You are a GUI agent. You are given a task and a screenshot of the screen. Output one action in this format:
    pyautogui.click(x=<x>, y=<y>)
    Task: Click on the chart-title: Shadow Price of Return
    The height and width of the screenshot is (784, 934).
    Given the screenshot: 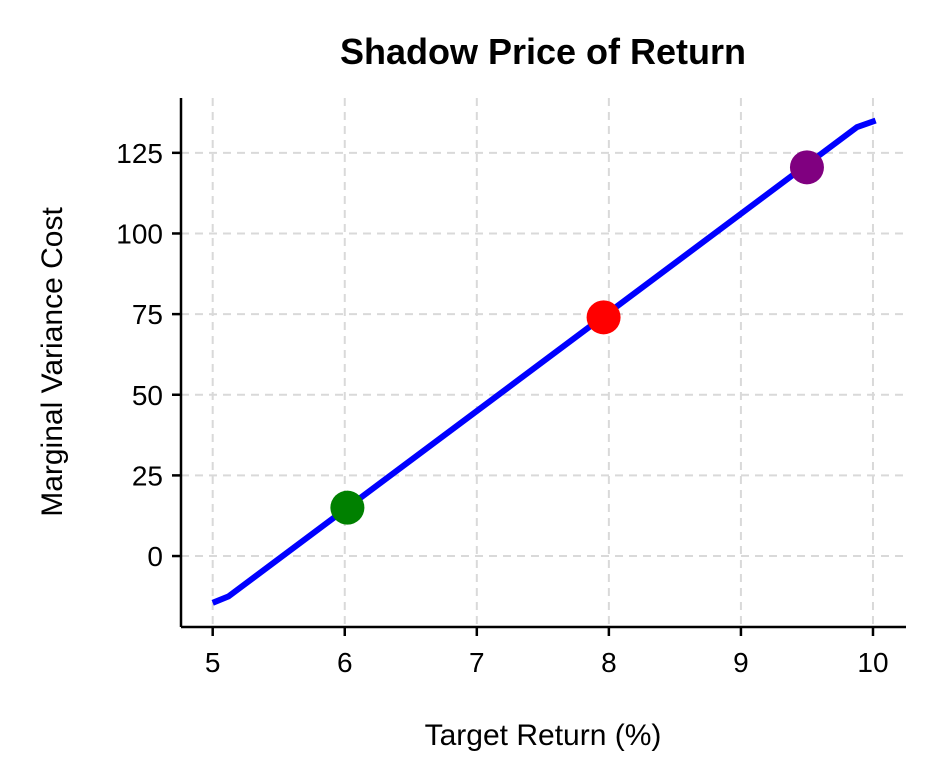 What is the action you would take?
    pyautogui.click(x=543, y=51)
    